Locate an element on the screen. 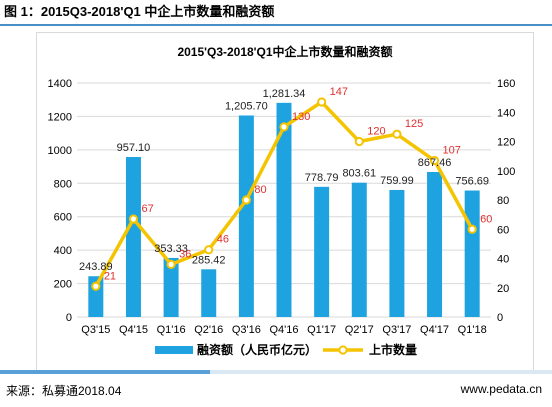 The height and width of the screenshot is (407, 552). y-right-tick-label: 120 is located at coordinates (506, 143).